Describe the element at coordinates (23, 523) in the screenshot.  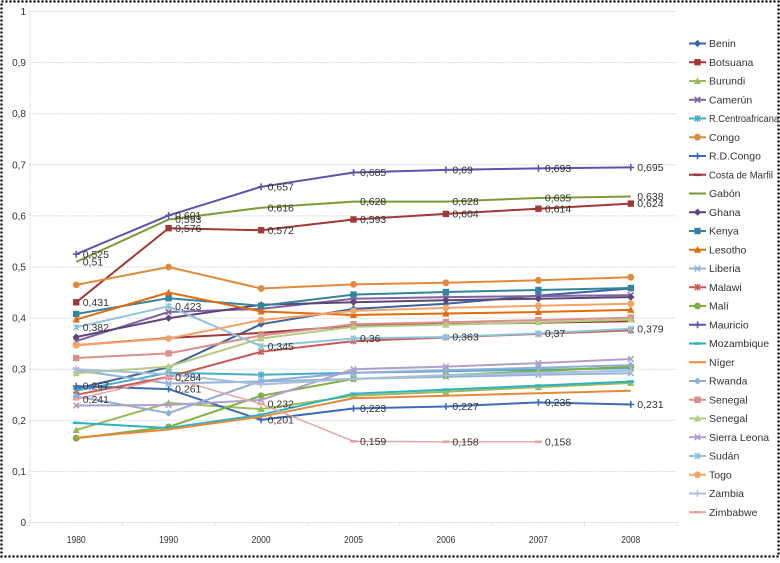
I see `svg-text: 0` at that location.